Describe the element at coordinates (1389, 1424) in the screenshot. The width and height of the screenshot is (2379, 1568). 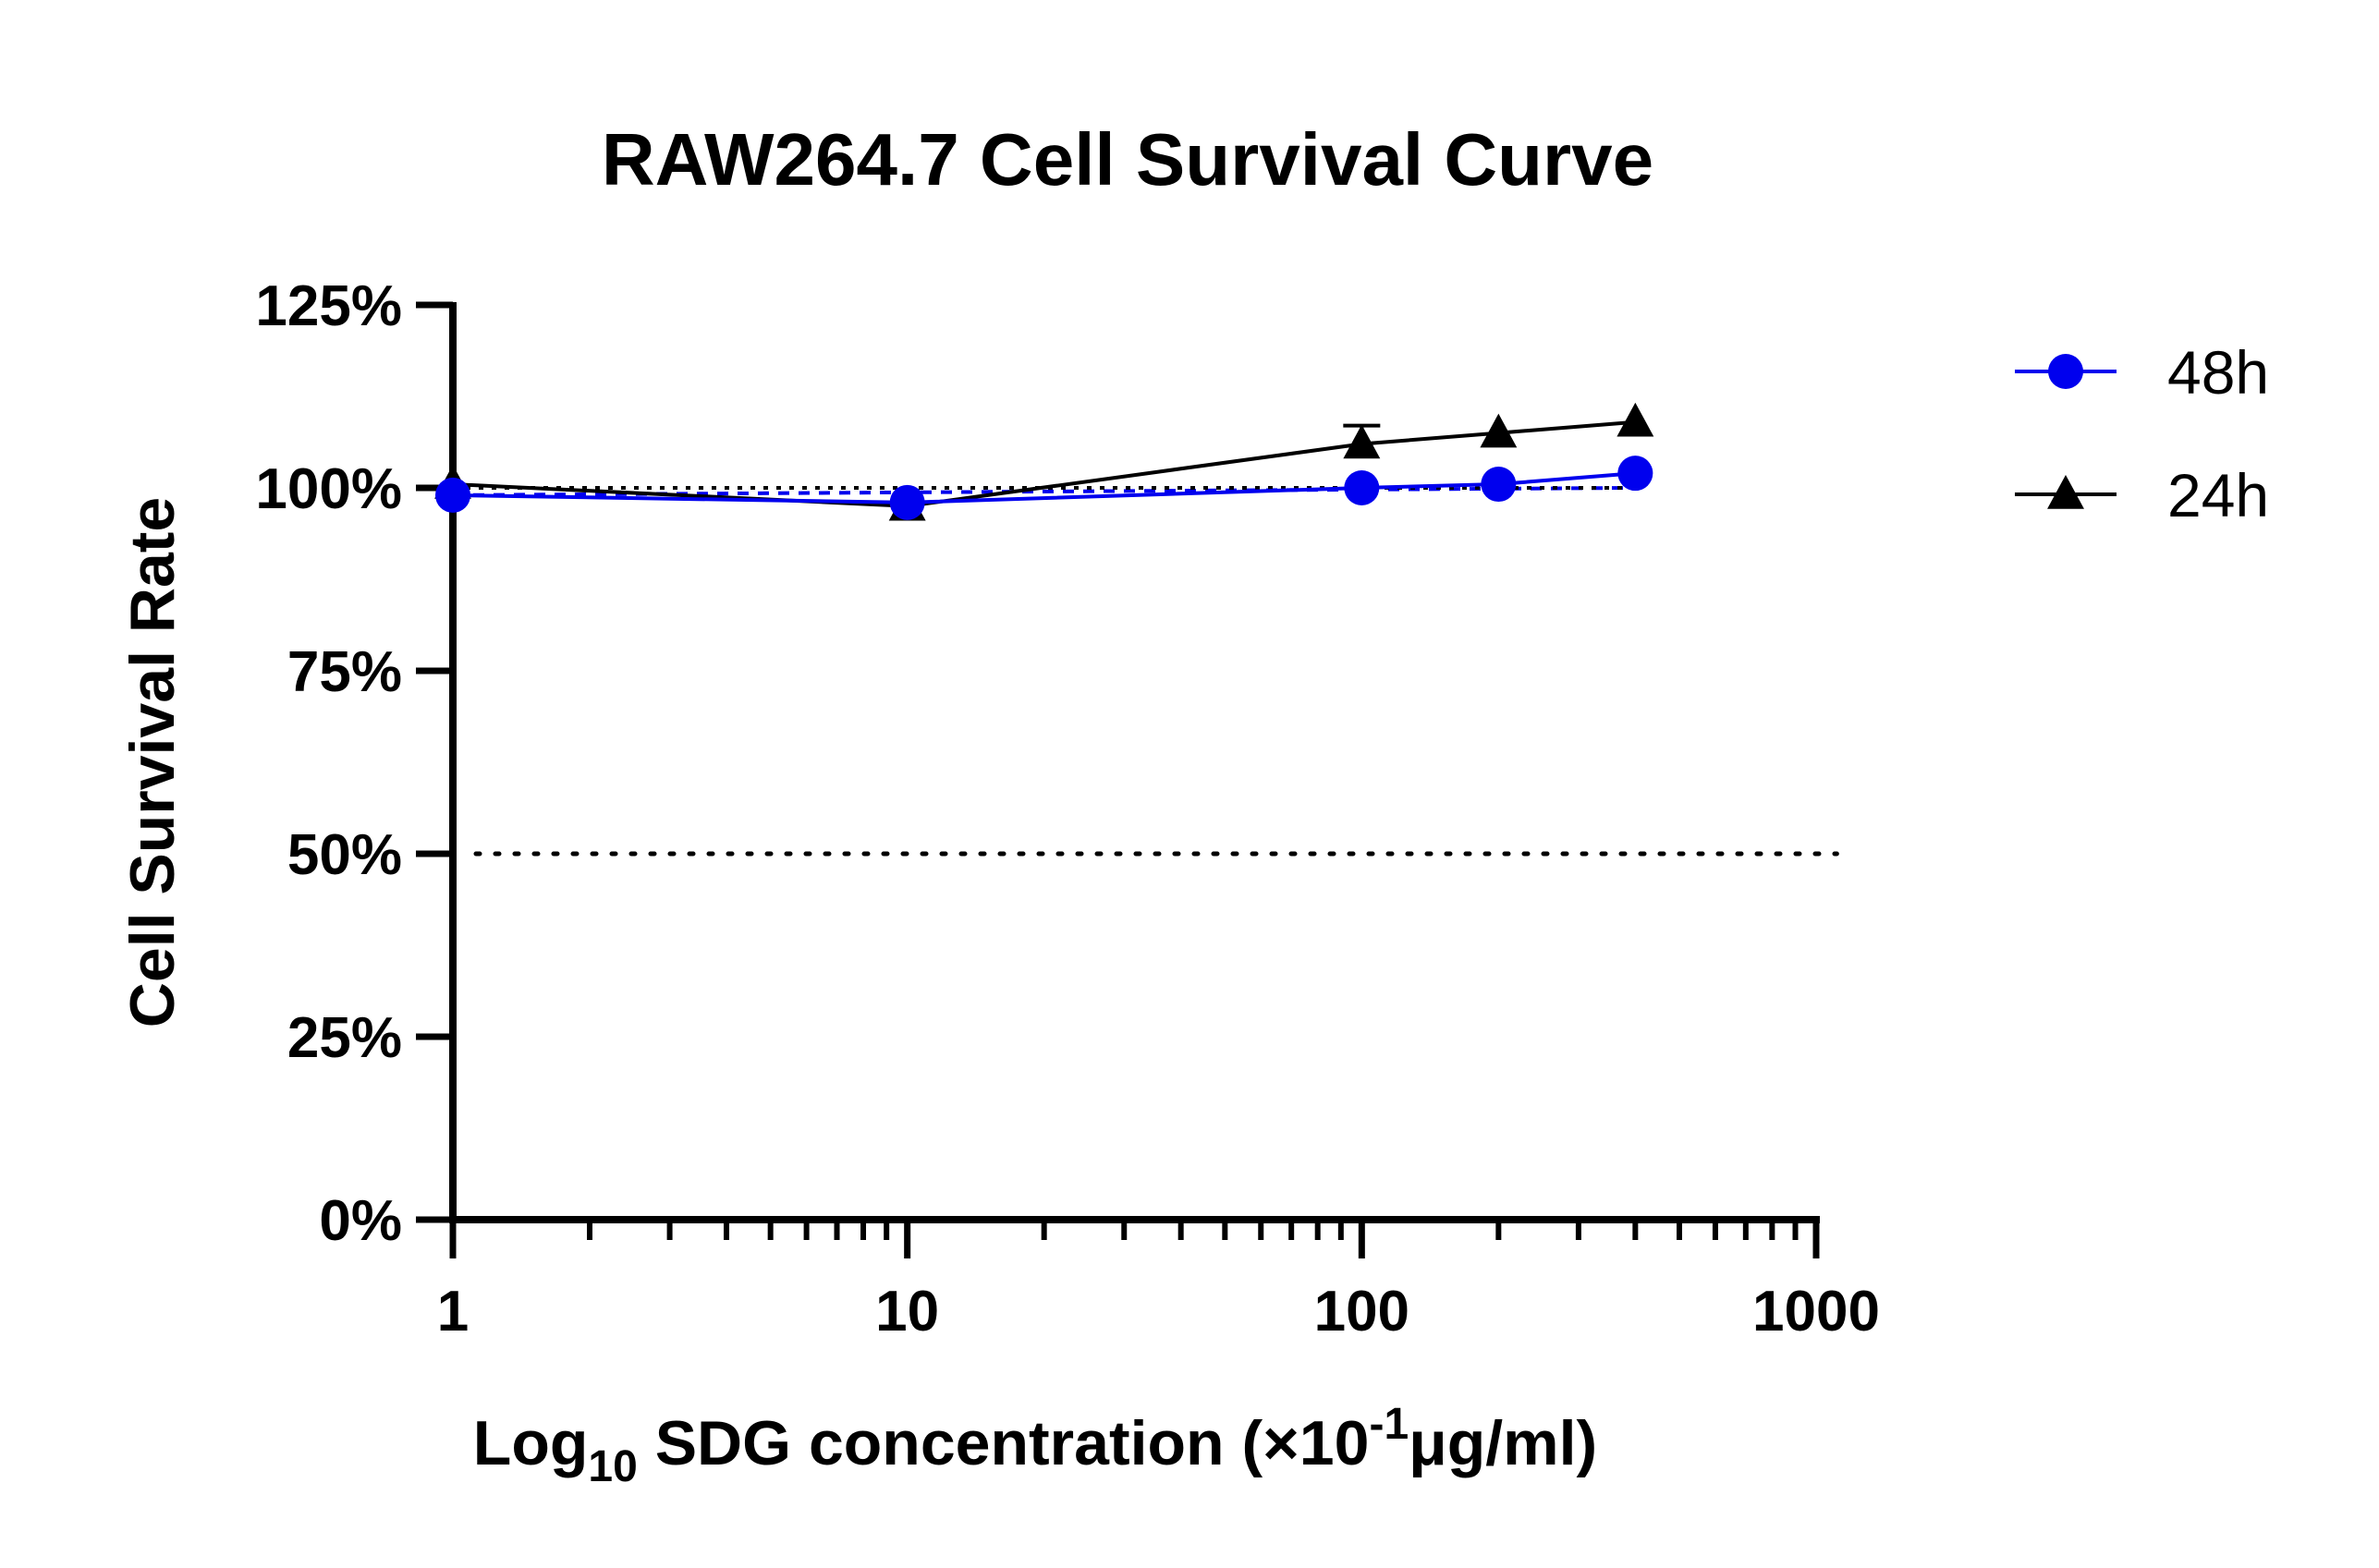
I see `x-axis-label-superscript: -1` at that location.